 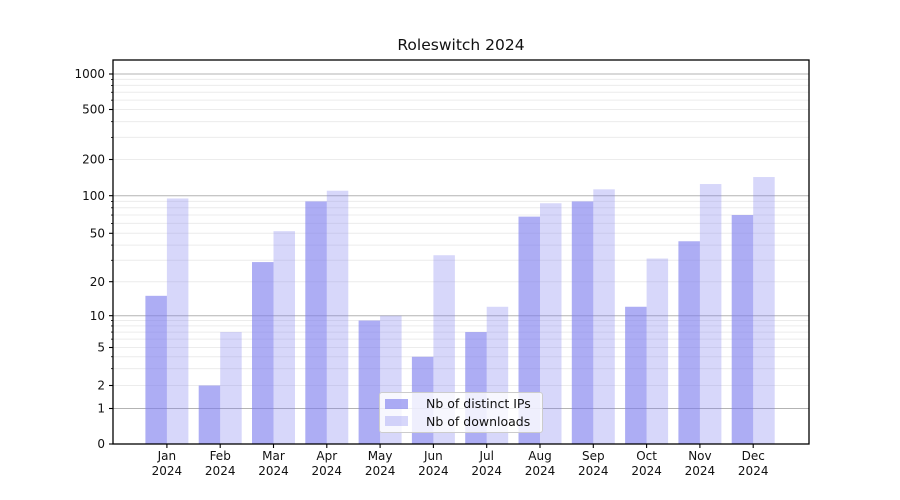 I want to click on y-tick-label: 500, so click(x=93, y=110).